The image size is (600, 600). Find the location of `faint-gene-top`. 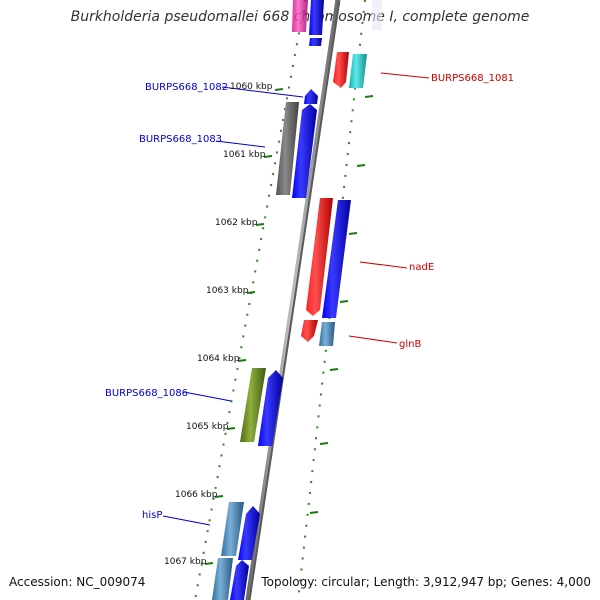

faint-gene-top is located at coordinates (377, 15).